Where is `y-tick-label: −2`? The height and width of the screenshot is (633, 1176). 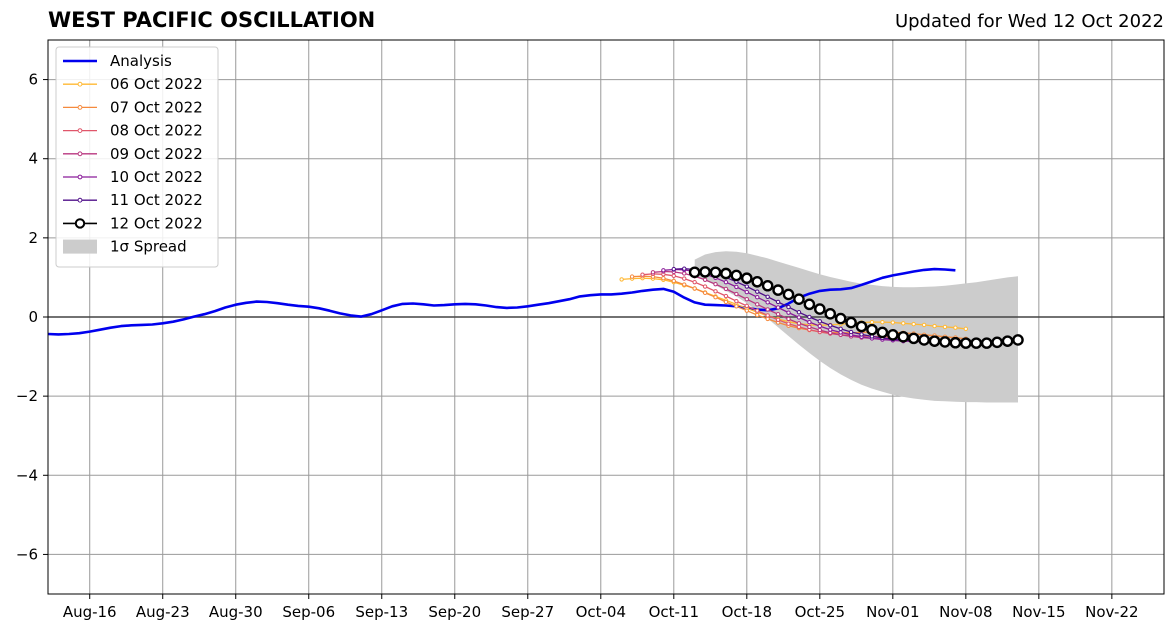
y-tick-label: −2 is located at coordinates (27, 396).